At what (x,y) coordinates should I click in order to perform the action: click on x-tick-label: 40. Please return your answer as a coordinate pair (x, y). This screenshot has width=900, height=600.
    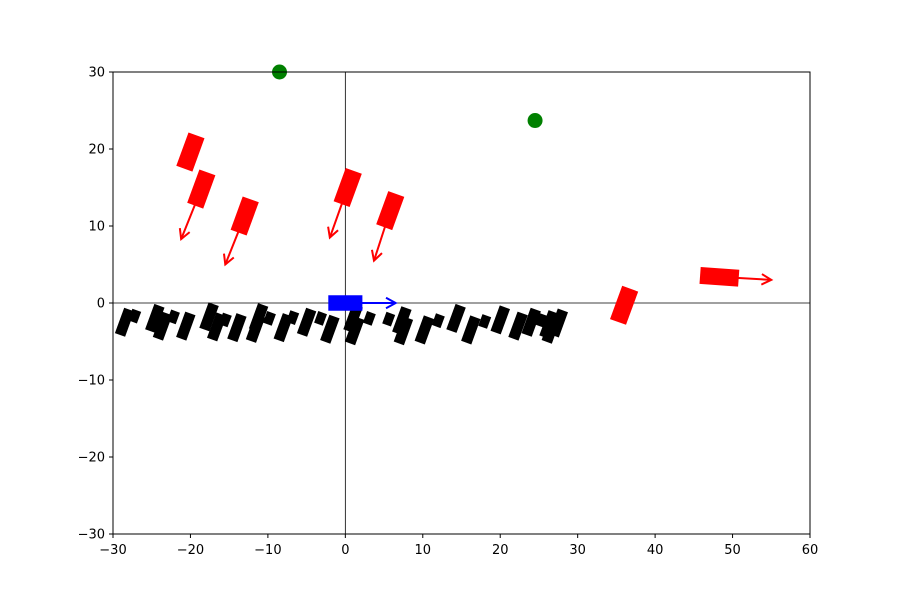
    Looking at the image, I should click on (655, 550).